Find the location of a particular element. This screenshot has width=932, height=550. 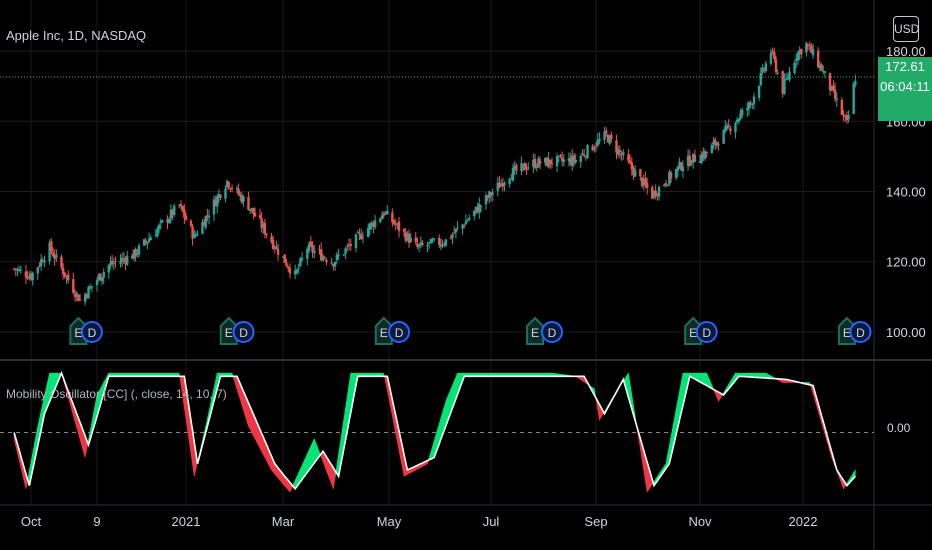

currency-button: USD is located at coordinates (906, 29).